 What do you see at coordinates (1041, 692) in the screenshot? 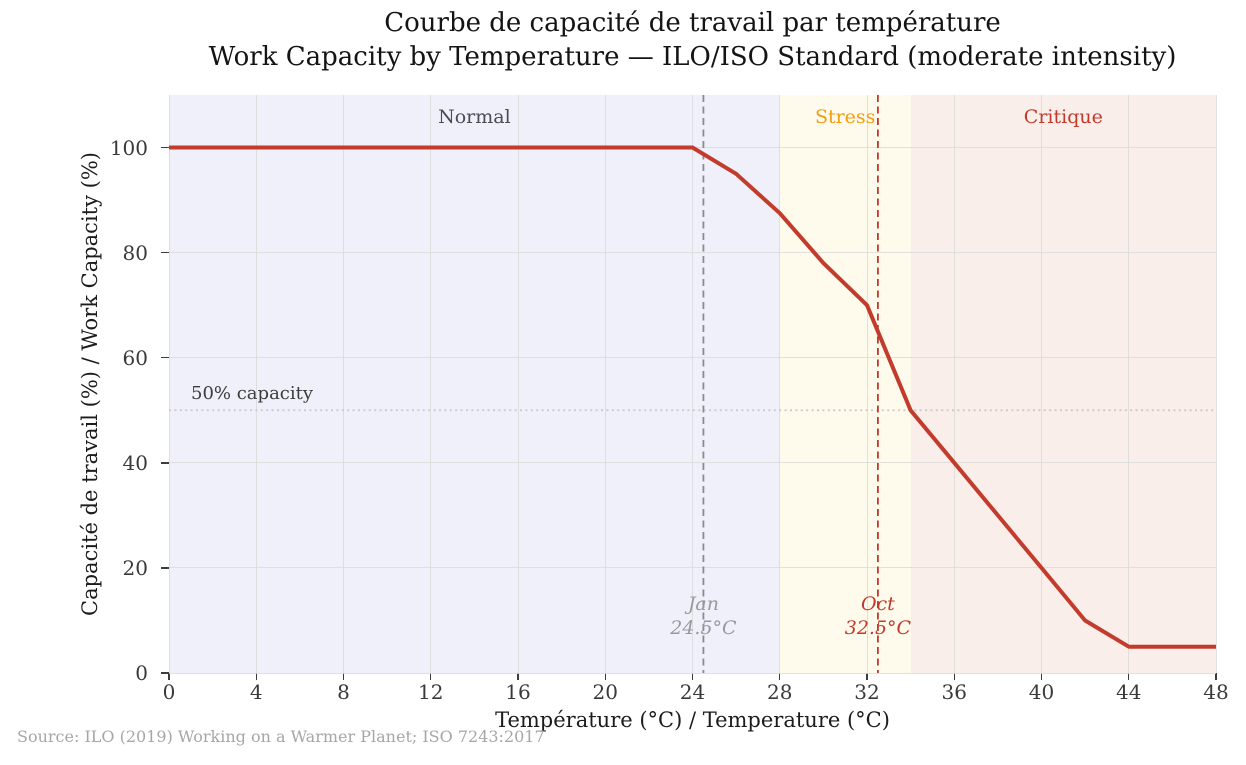
I see `x-tick-label: 40` at bounding box center [1041, 692].